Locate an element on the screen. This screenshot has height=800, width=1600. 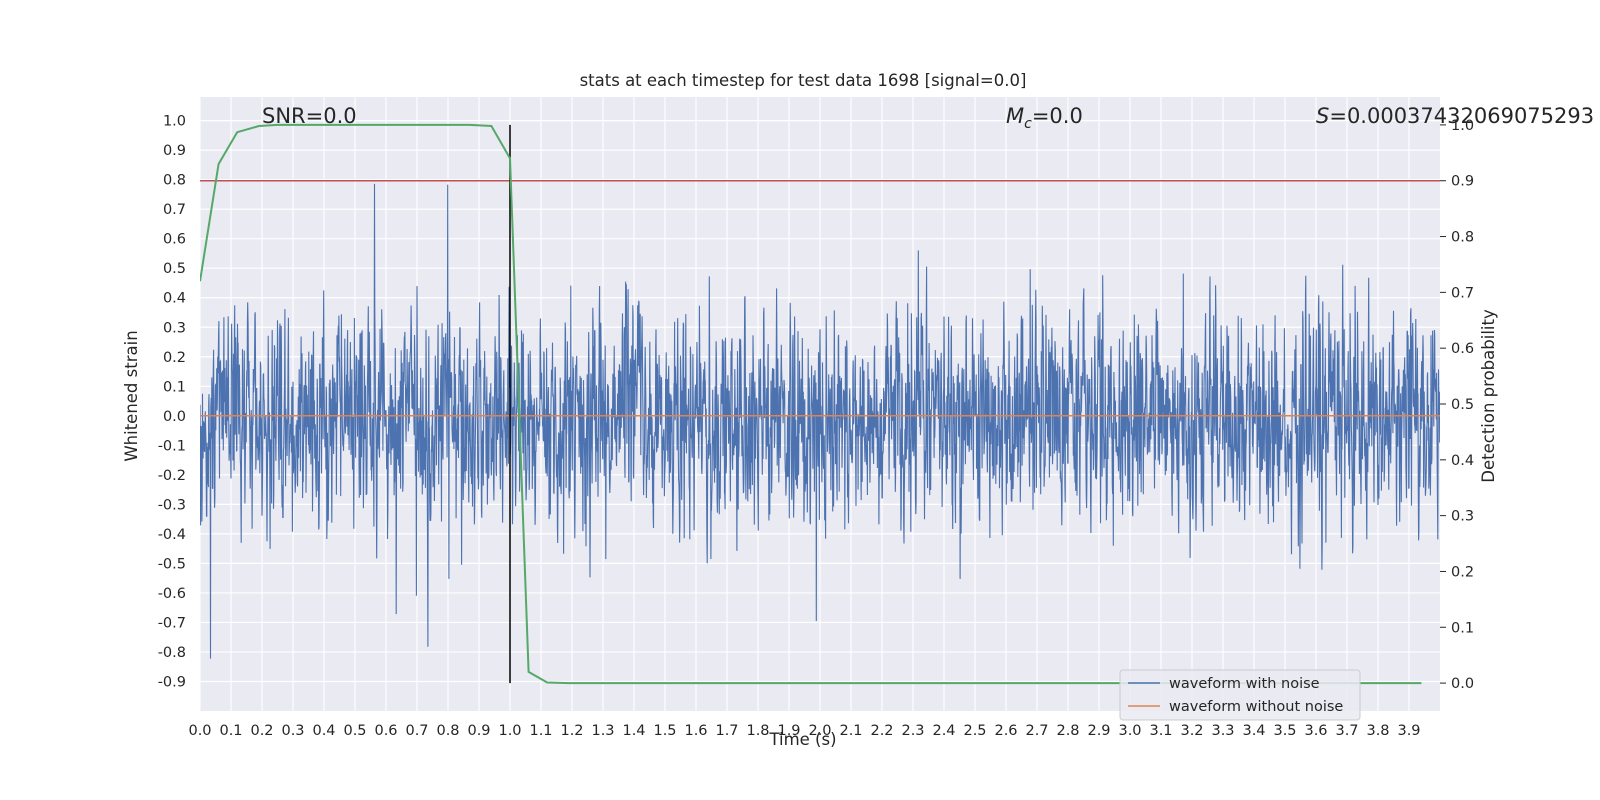
x-tick-label: 0.5 is located at coordinates (354, 731).